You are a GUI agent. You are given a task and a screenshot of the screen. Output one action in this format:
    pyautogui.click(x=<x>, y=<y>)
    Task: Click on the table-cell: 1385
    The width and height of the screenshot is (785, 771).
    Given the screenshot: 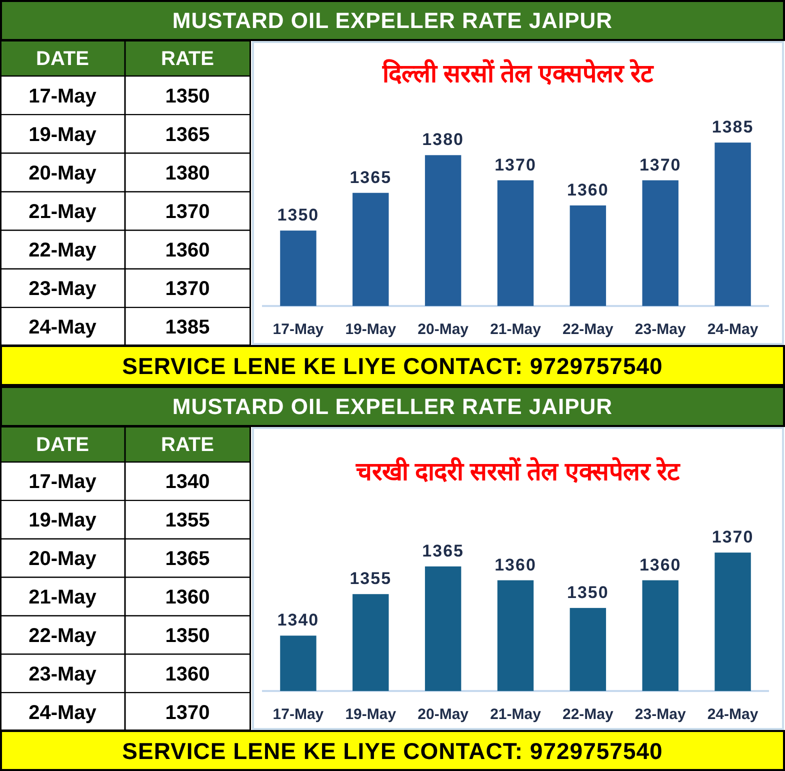 What is the action you would take?
    pyautogui.click(x=187, y=327)
    